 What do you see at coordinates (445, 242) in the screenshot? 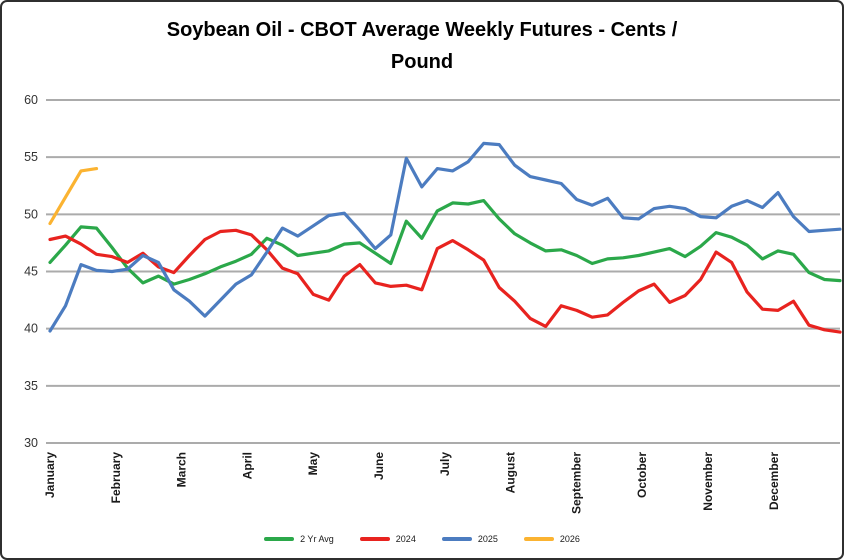
I see `series-line-2-yr-avg` at bounding box center [445, 242].